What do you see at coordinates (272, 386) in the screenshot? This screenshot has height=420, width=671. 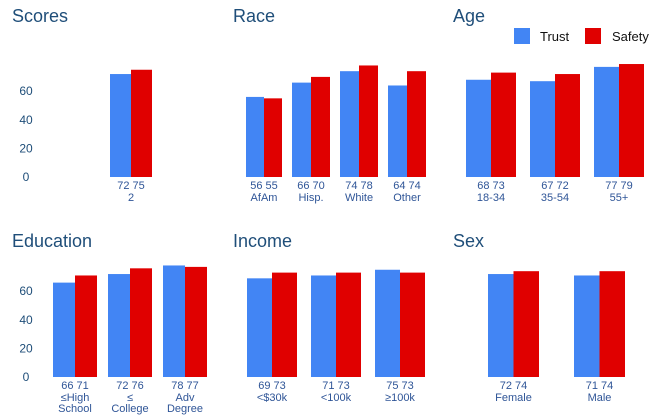 I see `value-label: 69 73` at bounding box center [272, 386].